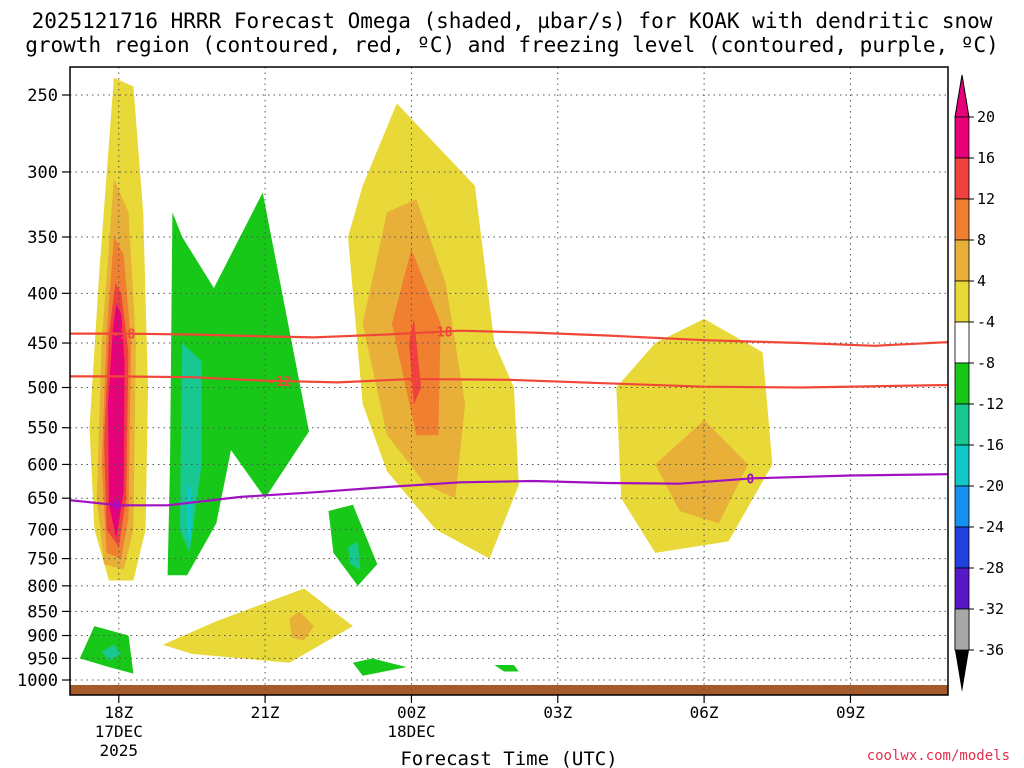 The height and width of the screenshot is (768, 1024). What do you see at coordinates (990, 650) in the screenshot?
I see `colorbar-label-13: -36` at bounding box center [990, 650].